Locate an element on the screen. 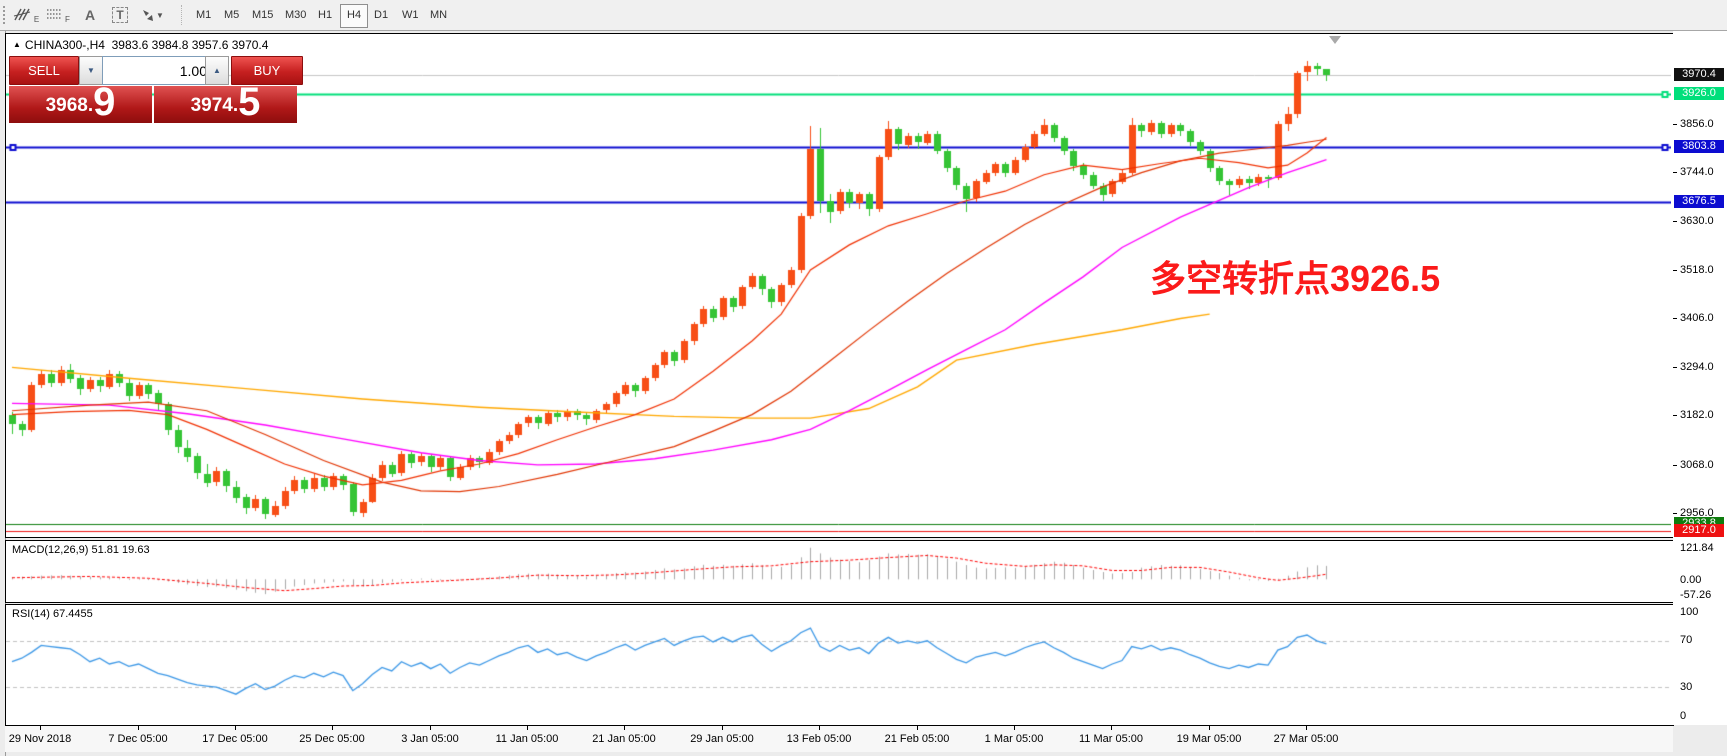 The image size is (1727, 756). macd-panel: MACD(12,26,9) 51.81 19.63 is located at coordinates (839, 571).